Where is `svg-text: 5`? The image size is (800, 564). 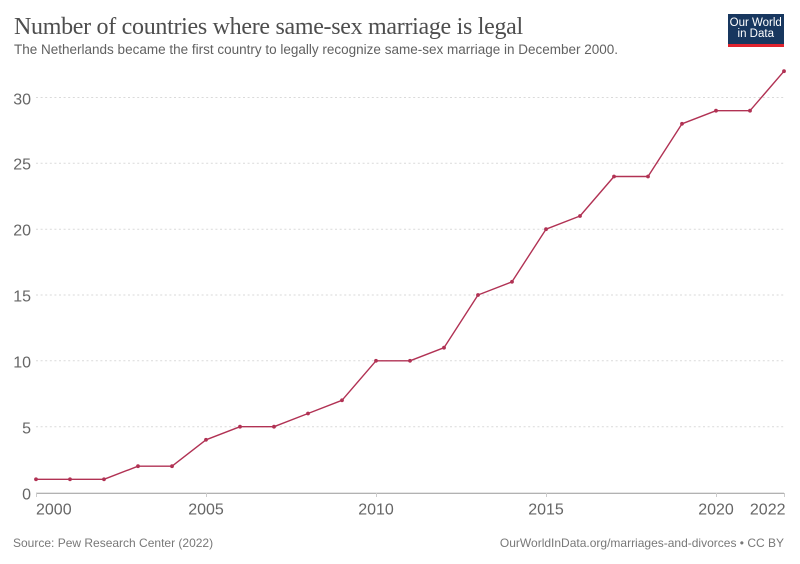
svg-text: 5 is located at coordinates (26, 429).